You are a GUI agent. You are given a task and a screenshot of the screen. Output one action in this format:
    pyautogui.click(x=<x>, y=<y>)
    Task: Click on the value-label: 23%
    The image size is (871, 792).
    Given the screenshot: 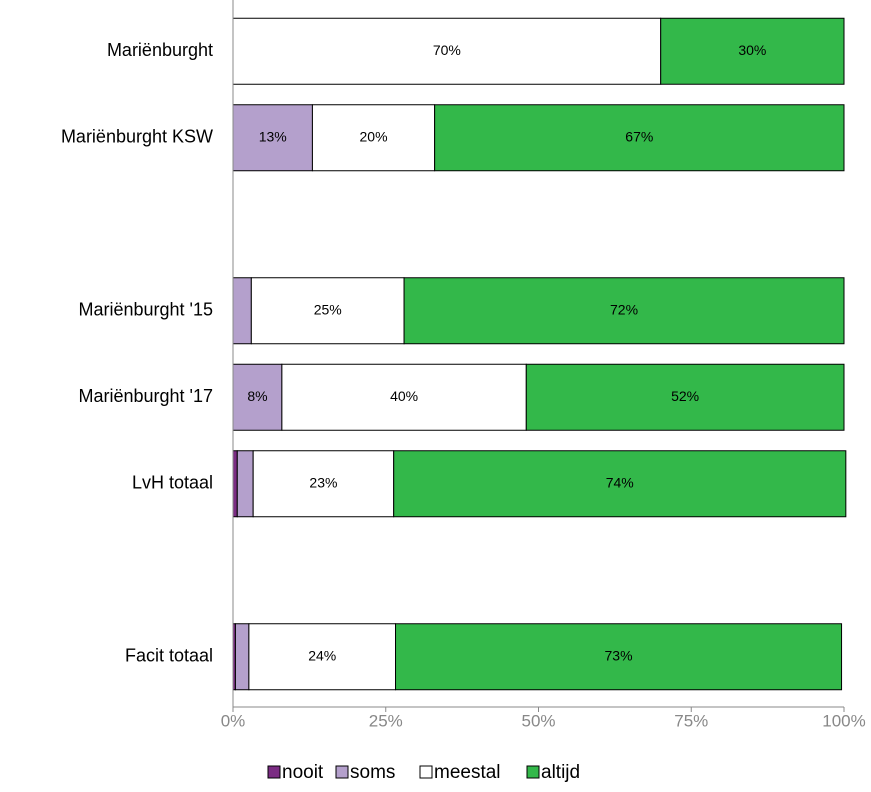 What is the action you would take?
    pyautogui.click(x=323, y=482)
    